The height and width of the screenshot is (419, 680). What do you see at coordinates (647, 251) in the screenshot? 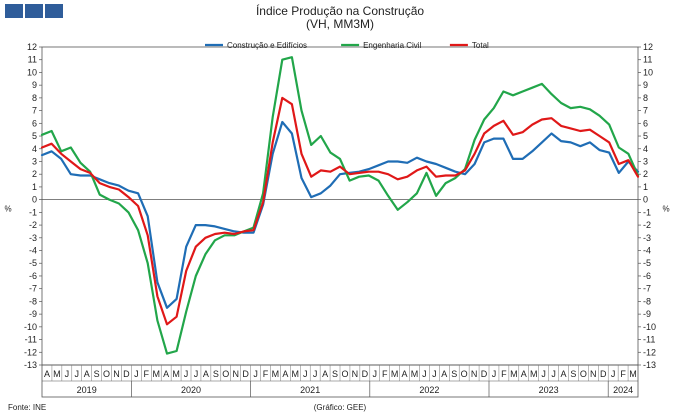
I see `y-tick-label-right: -4` at bounding box center [647, 251].